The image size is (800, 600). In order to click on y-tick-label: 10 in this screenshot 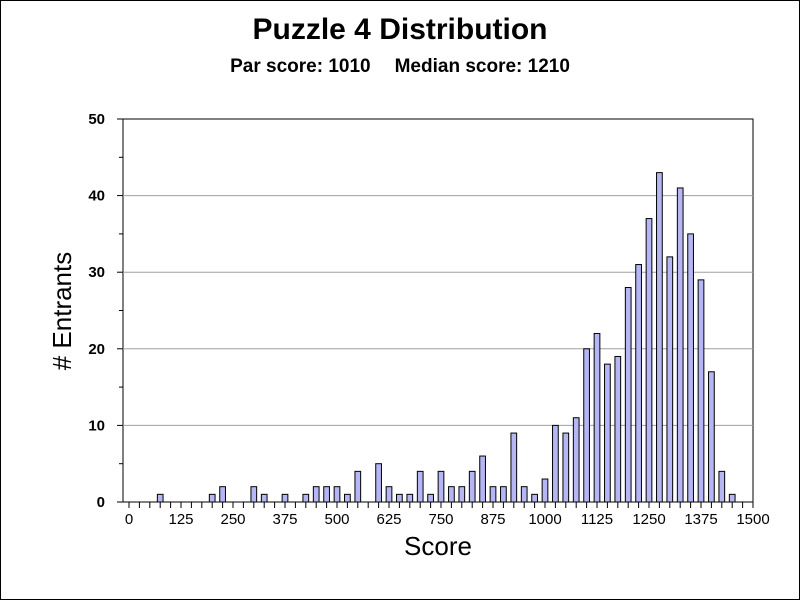, I will do `click(96, 425)`.